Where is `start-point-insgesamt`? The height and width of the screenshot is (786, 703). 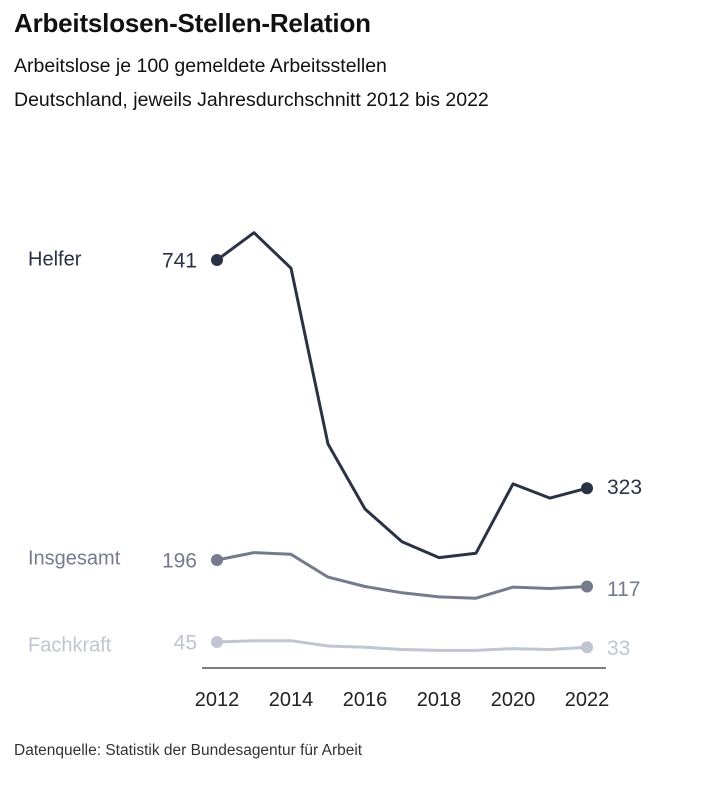
start-point-insgesamt is located at coordinates (217, 560).